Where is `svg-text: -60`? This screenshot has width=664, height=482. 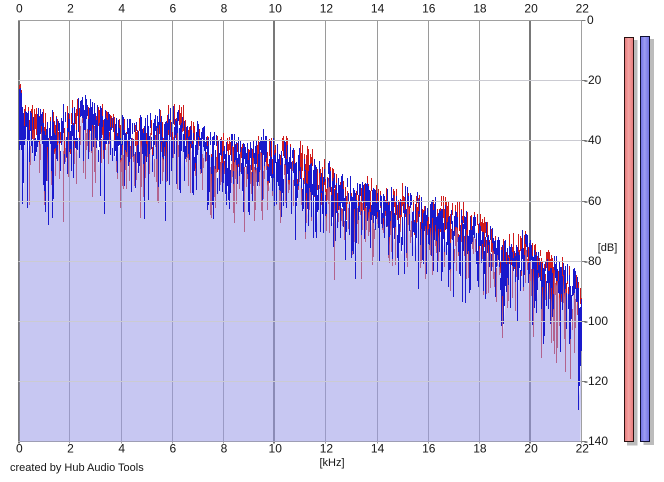 svg-text: -60 is located at coordinates (593, 201).